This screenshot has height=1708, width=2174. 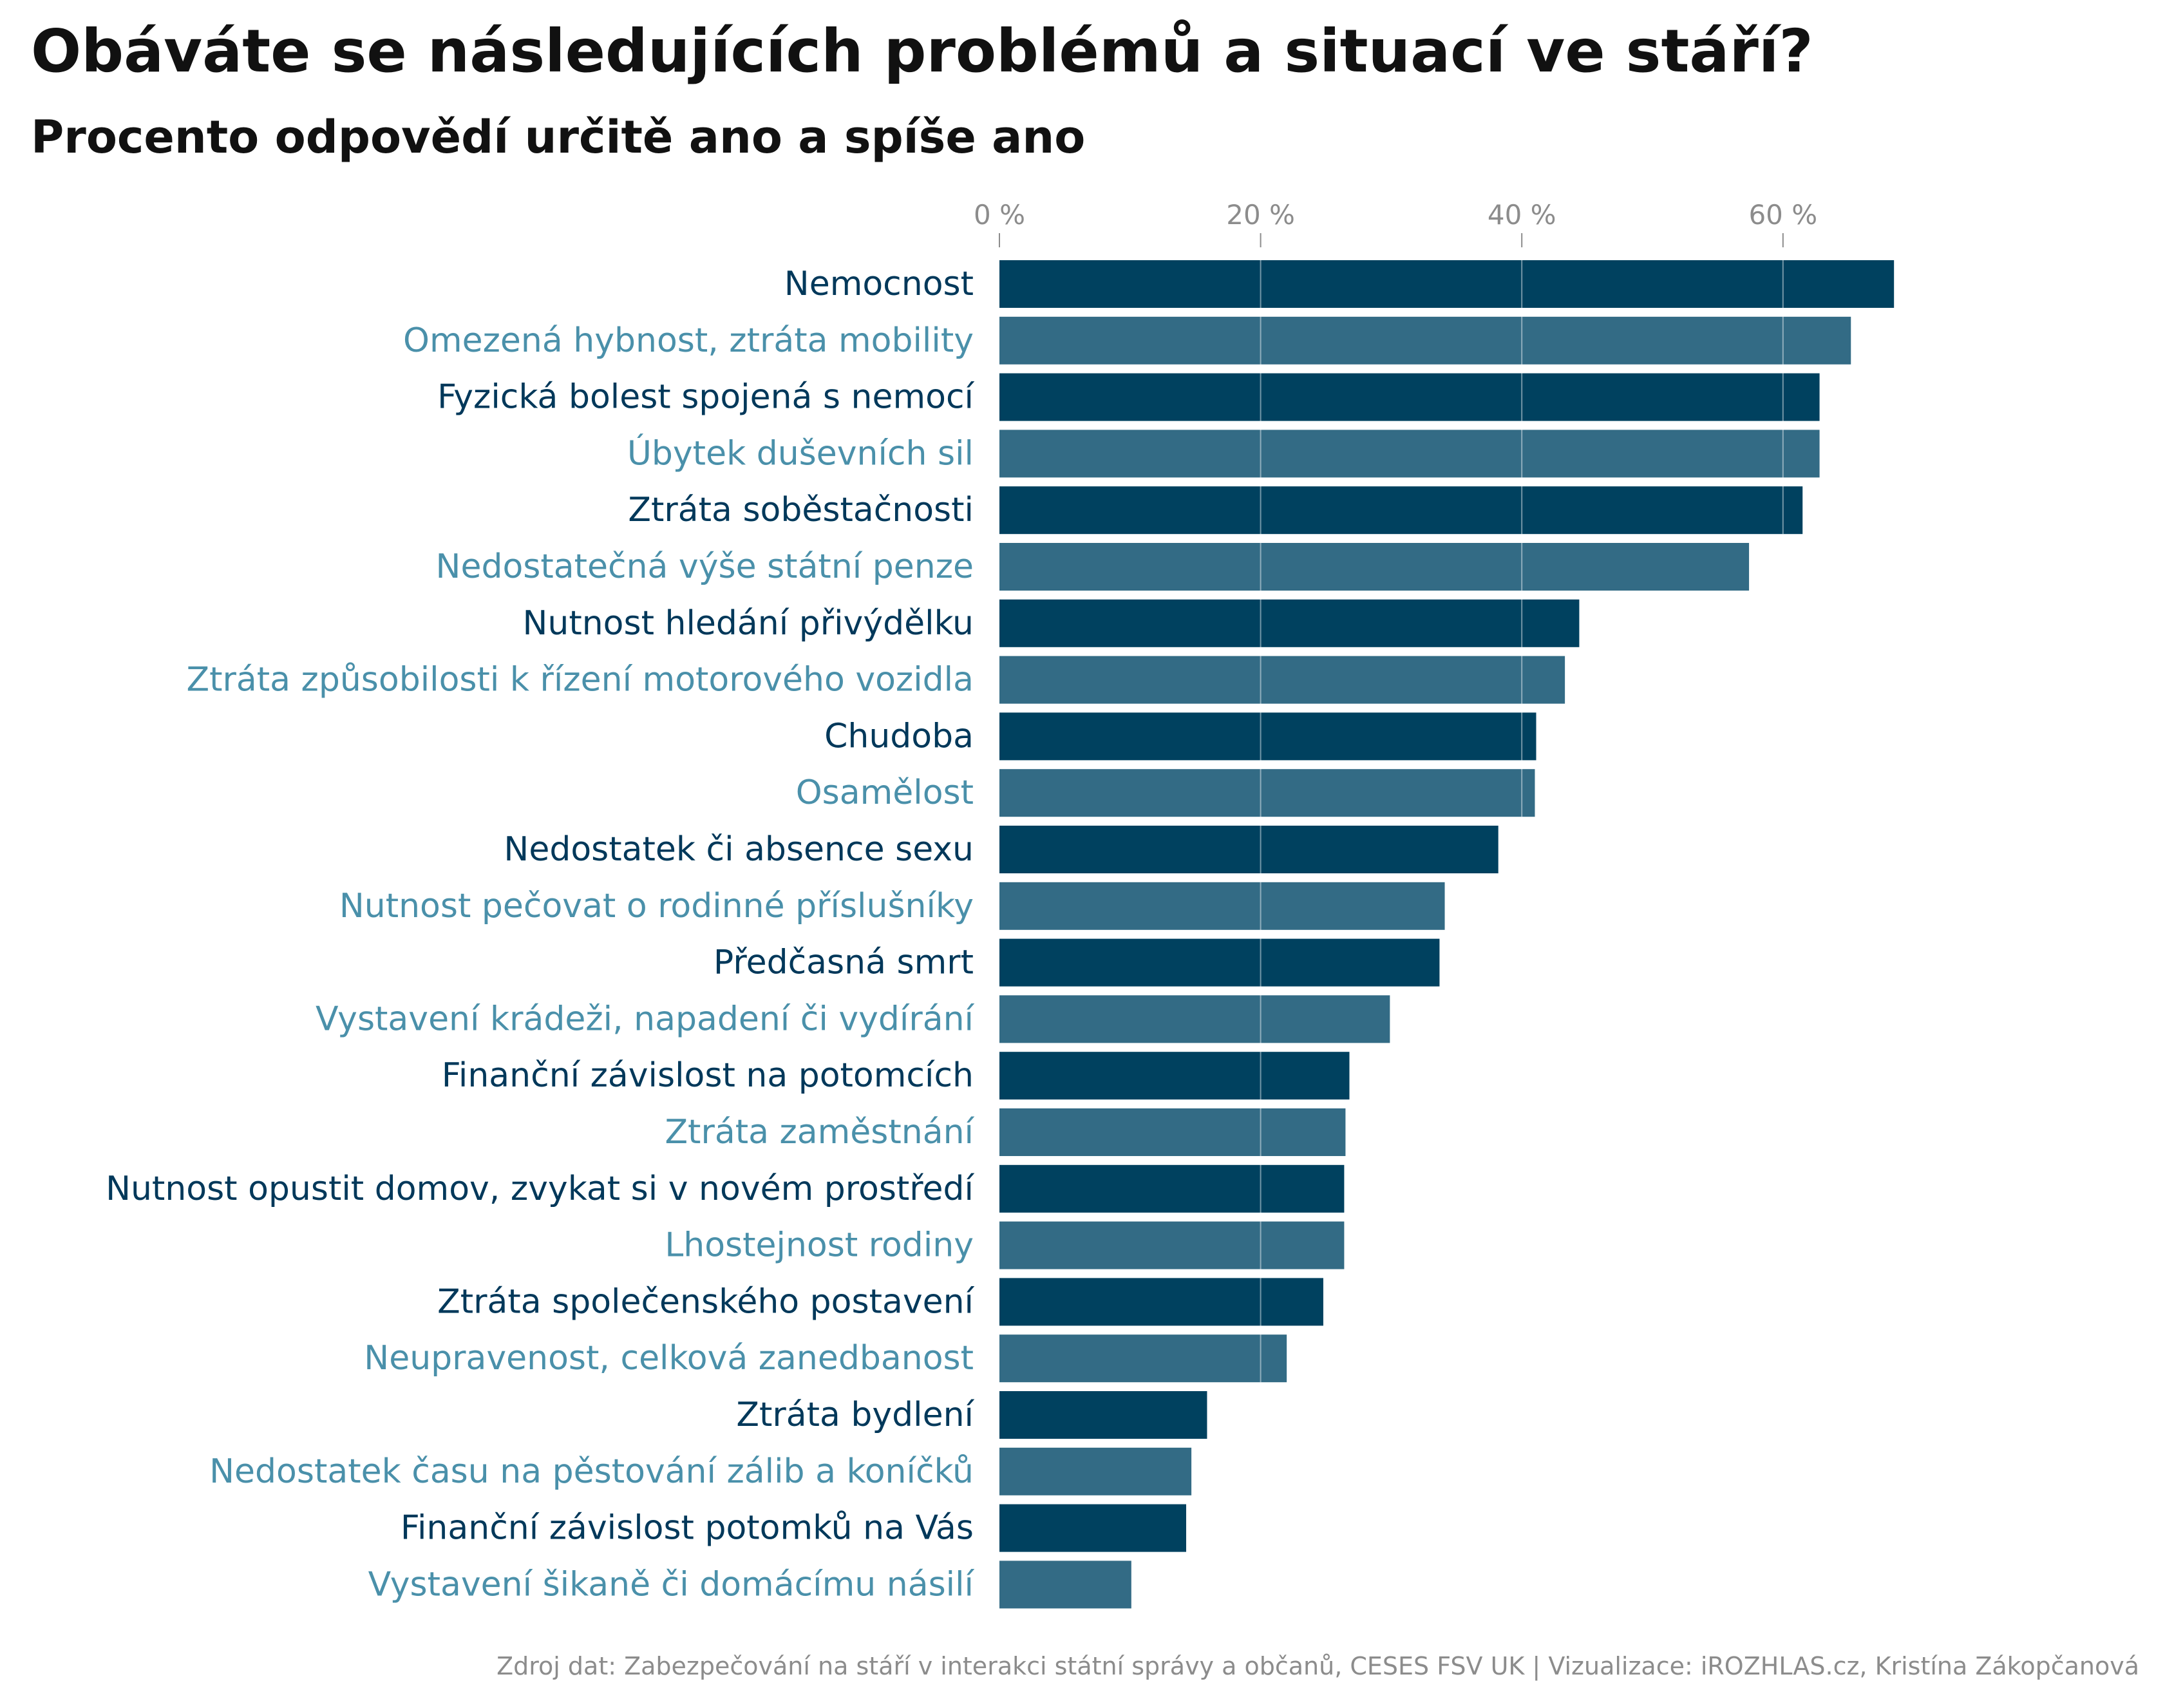 What do you see at coordinates (819, 1245) in the screenshot?
I see `category-label: Lhostejnost rodiny` at bounding box center [819, 1245].